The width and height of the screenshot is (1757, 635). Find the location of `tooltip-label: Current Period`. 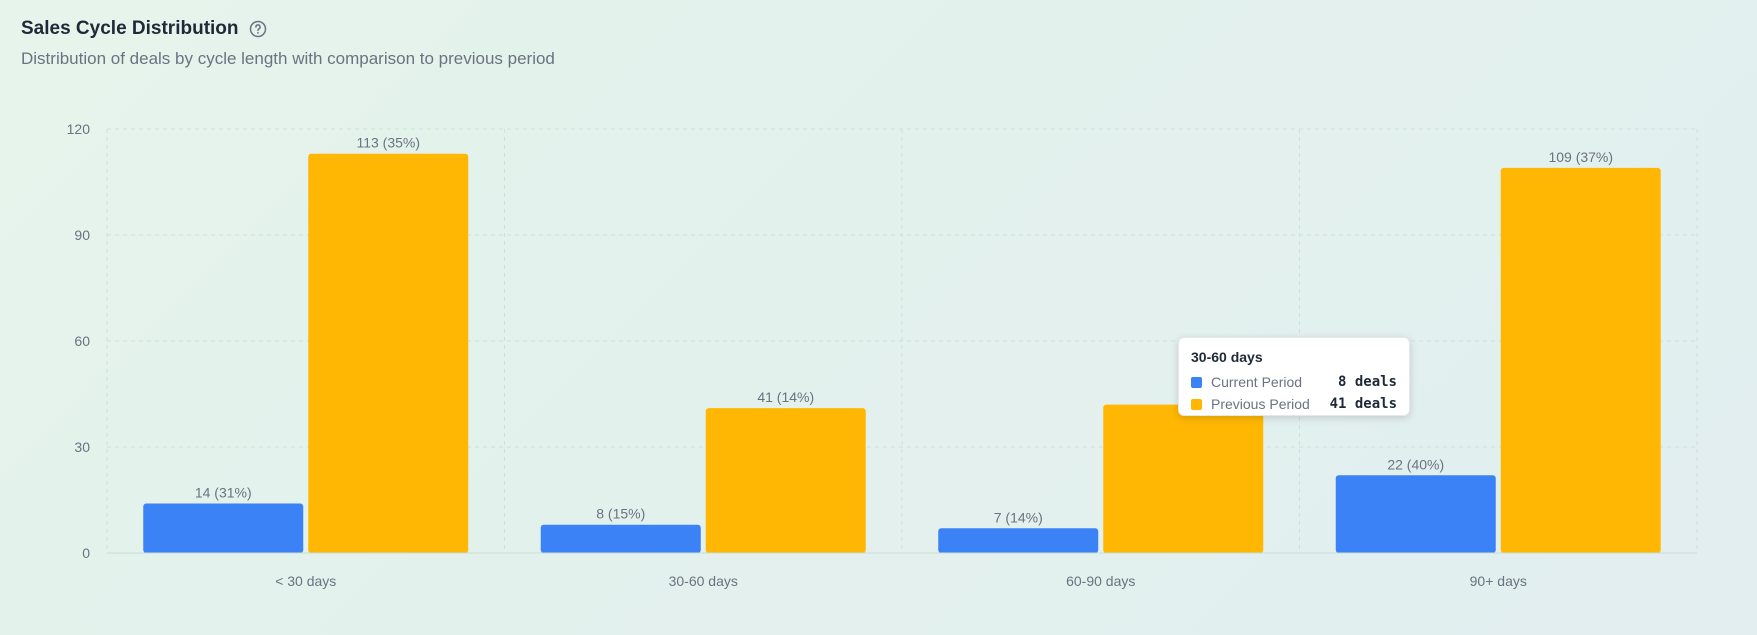

tooltip-label: Current Period is located at coordinates (1257, 382).